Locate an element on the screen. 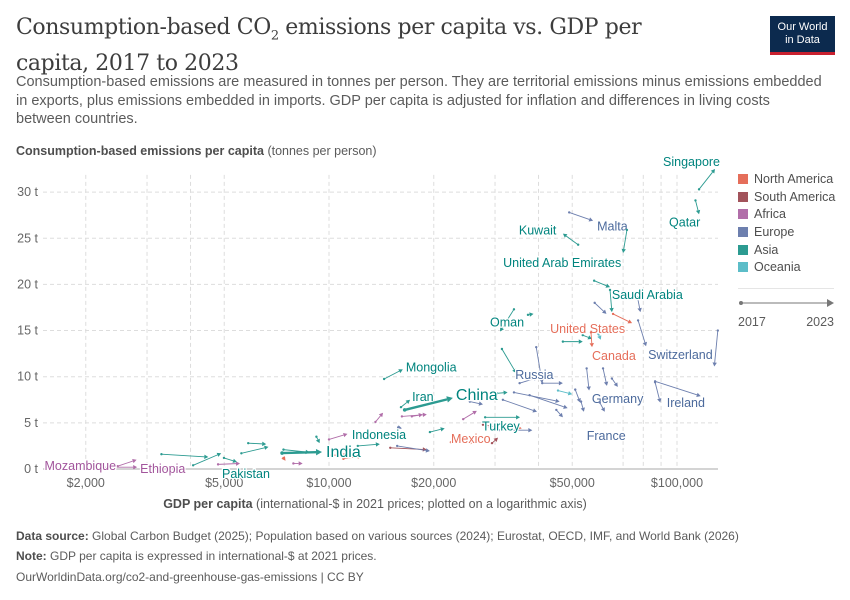  legend-item: North America is located at coordinates (786, 179).